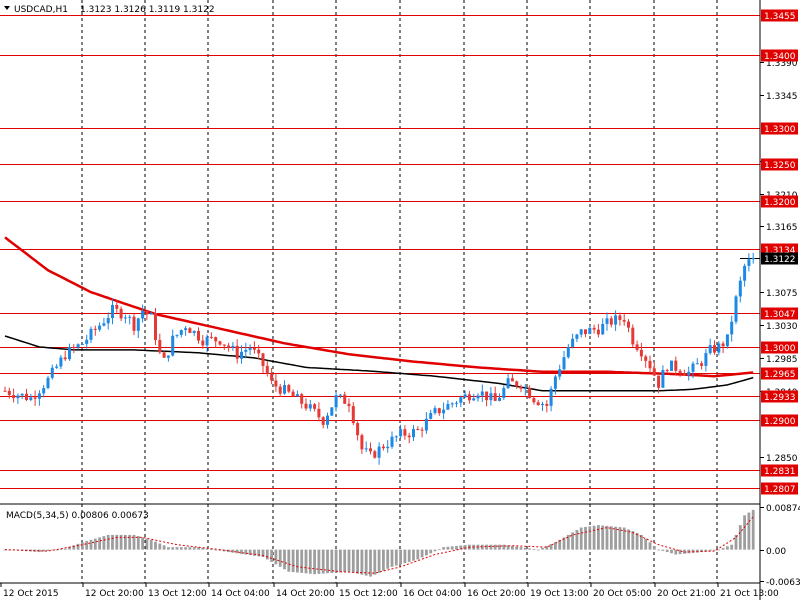 The image size is (800, 600). Describe the element at coordinates (7, 8) in the screenshot. I see `dropdown-triangle-icon` at that location.